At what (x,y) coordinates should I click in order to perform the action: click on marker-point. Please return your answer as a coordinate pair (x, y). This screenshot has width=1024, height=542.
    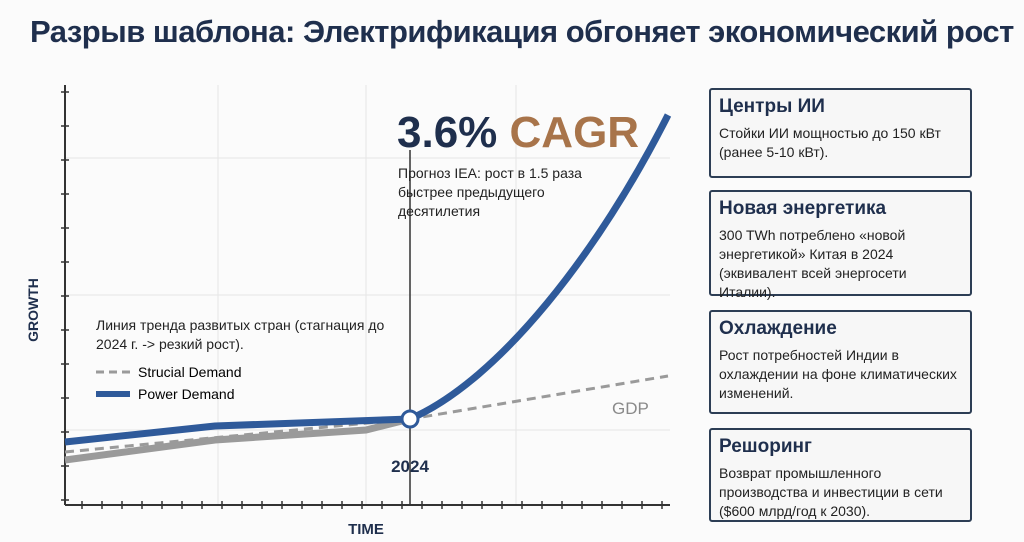
    Looking at the image, I should click on (410, 419).